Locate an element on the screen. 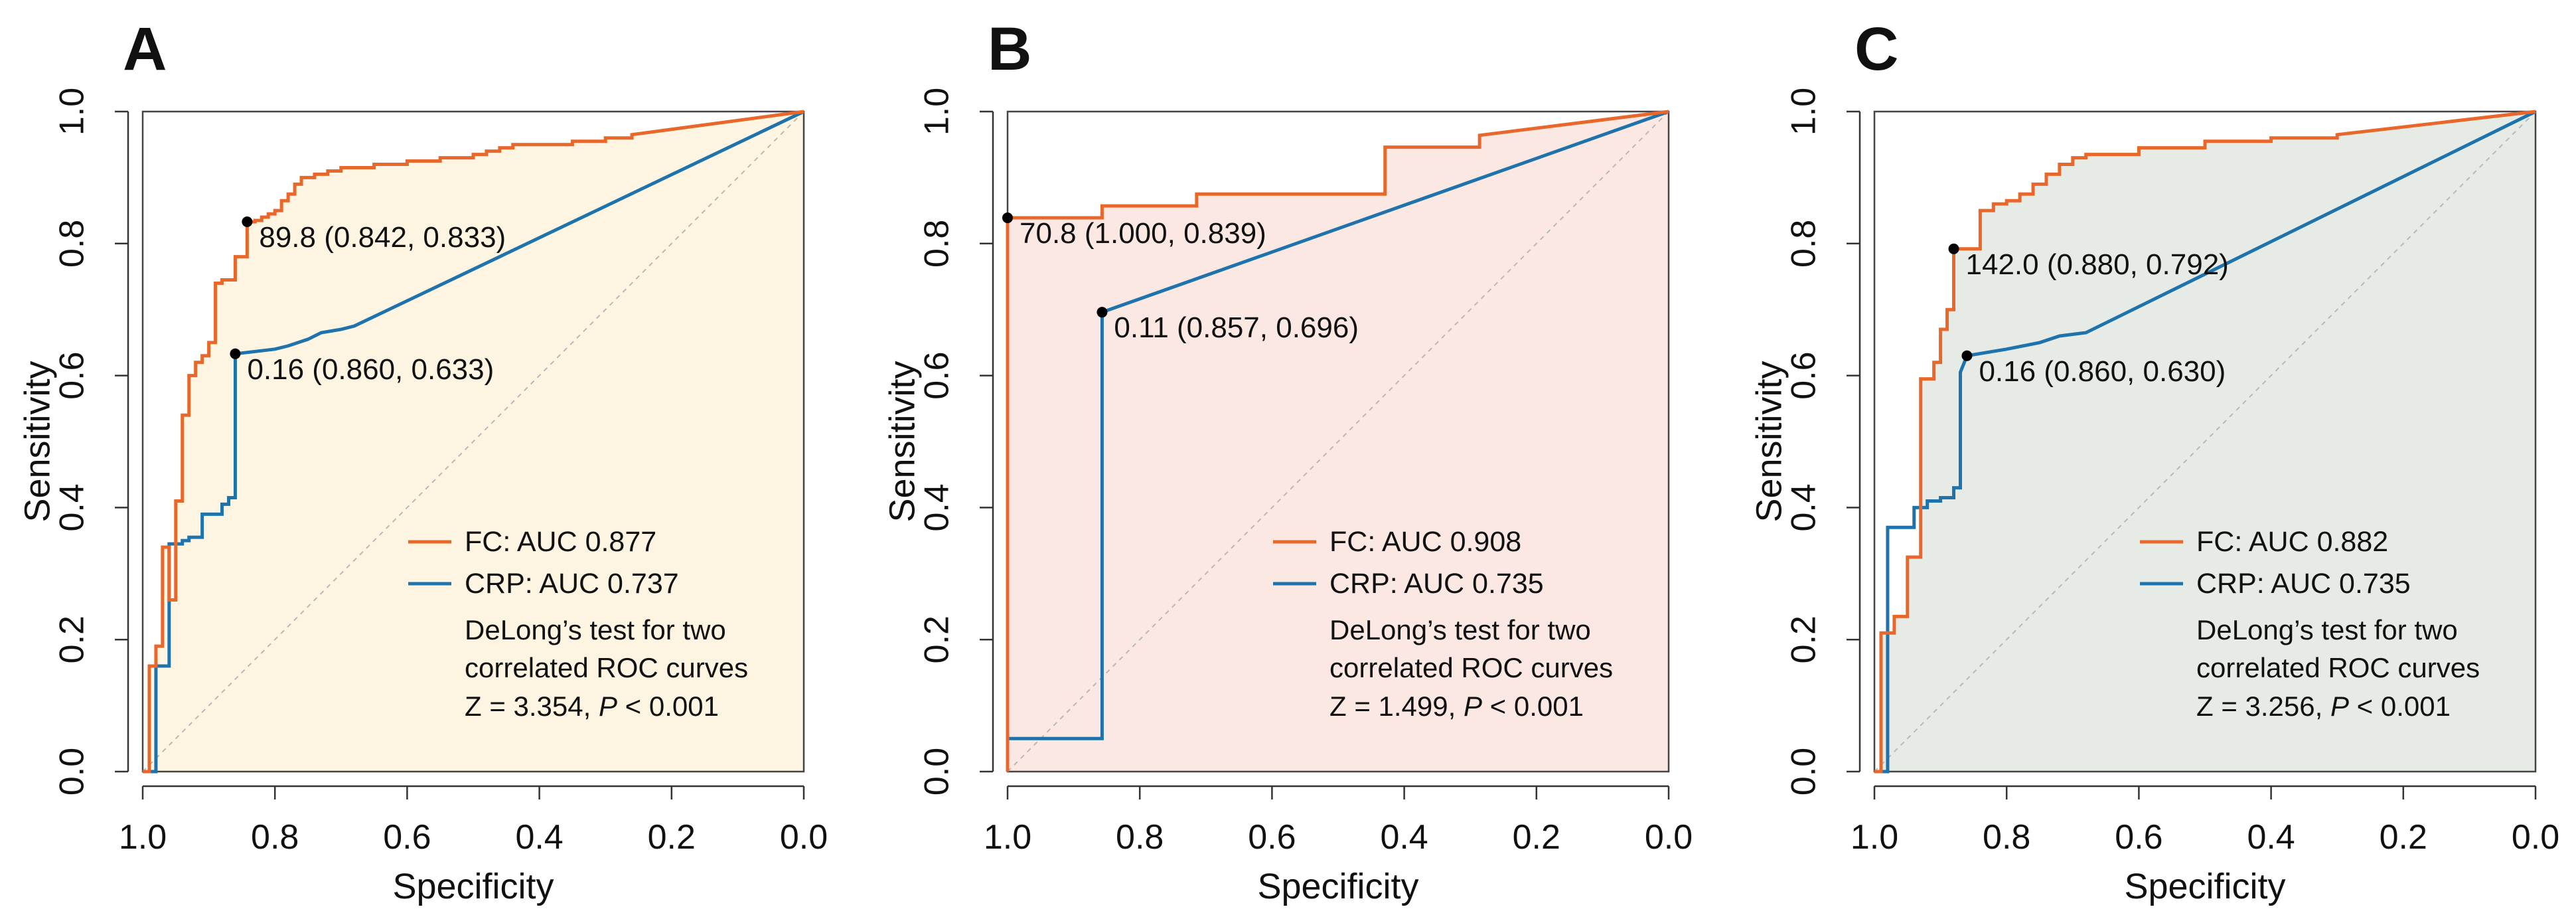 Image resolution: width=2576 pixels, height=919 pixels. legend-label: FC: AUC 0.877 is located at coordinates (561, 542).